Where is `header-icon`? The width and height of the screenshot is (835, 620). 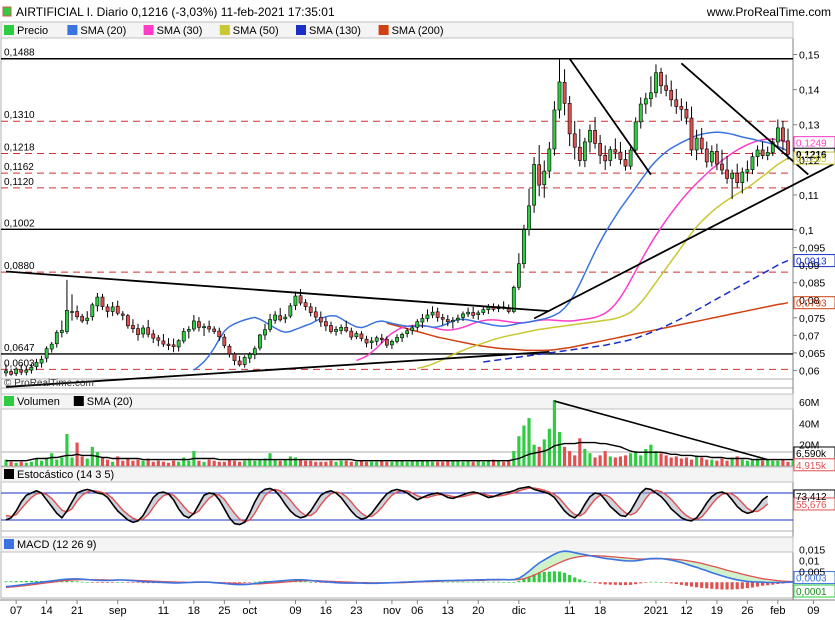
header-icon is located at coordinates (7, 11).